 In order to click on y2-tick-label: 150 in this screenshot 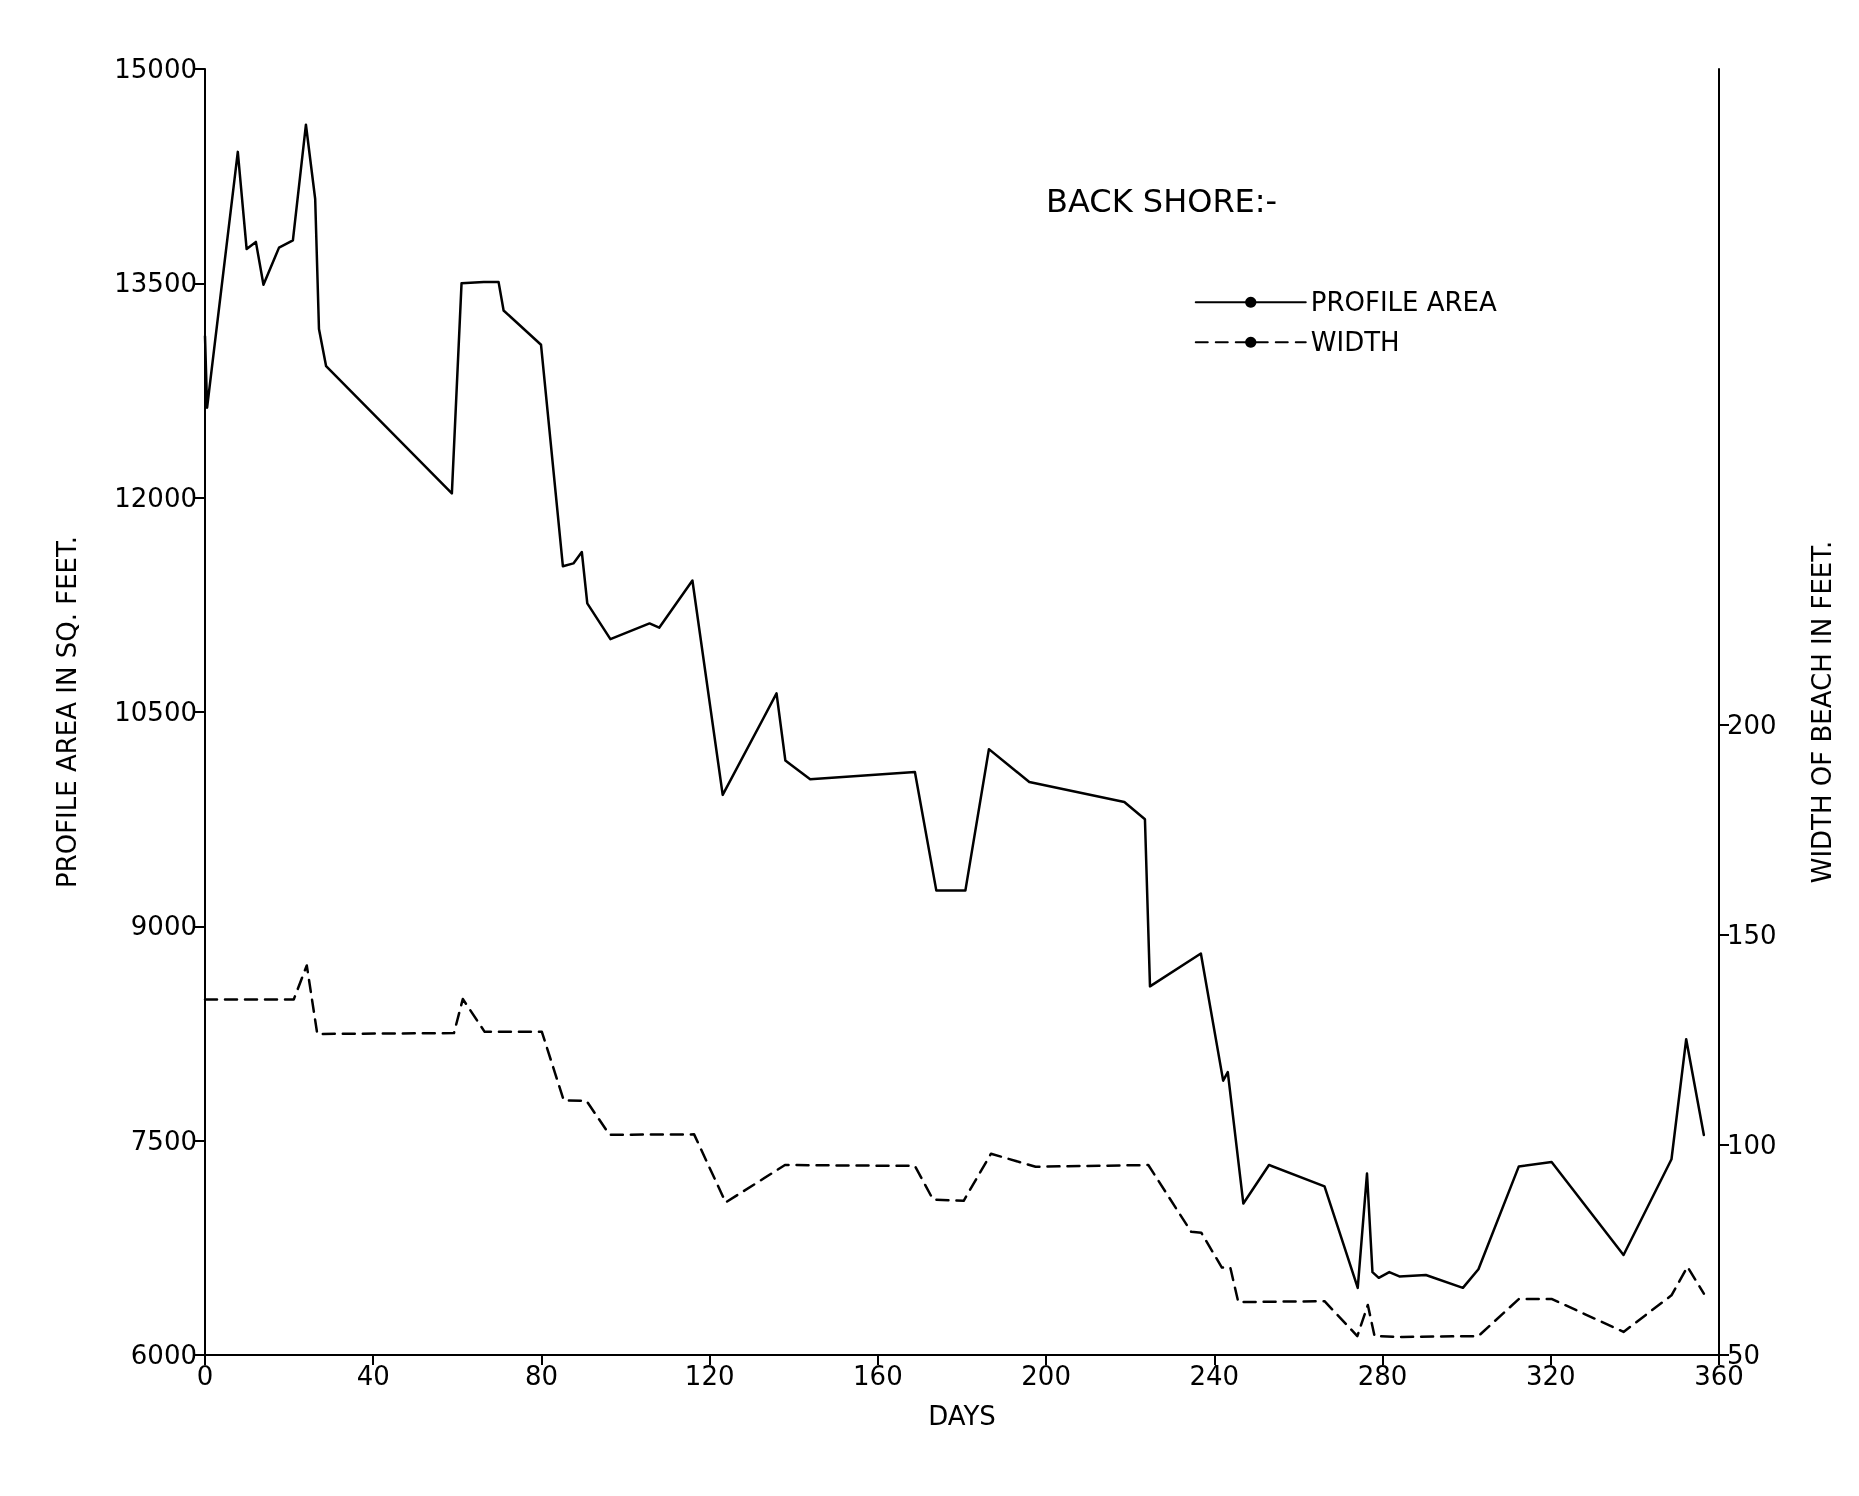, I will do `click(1752, 934)`.